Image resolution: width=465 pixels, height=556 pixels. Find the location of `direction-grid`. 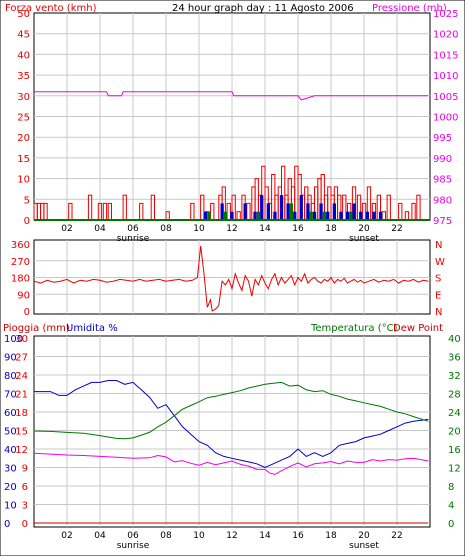

direction-grid is located at coordinates (232, 277).